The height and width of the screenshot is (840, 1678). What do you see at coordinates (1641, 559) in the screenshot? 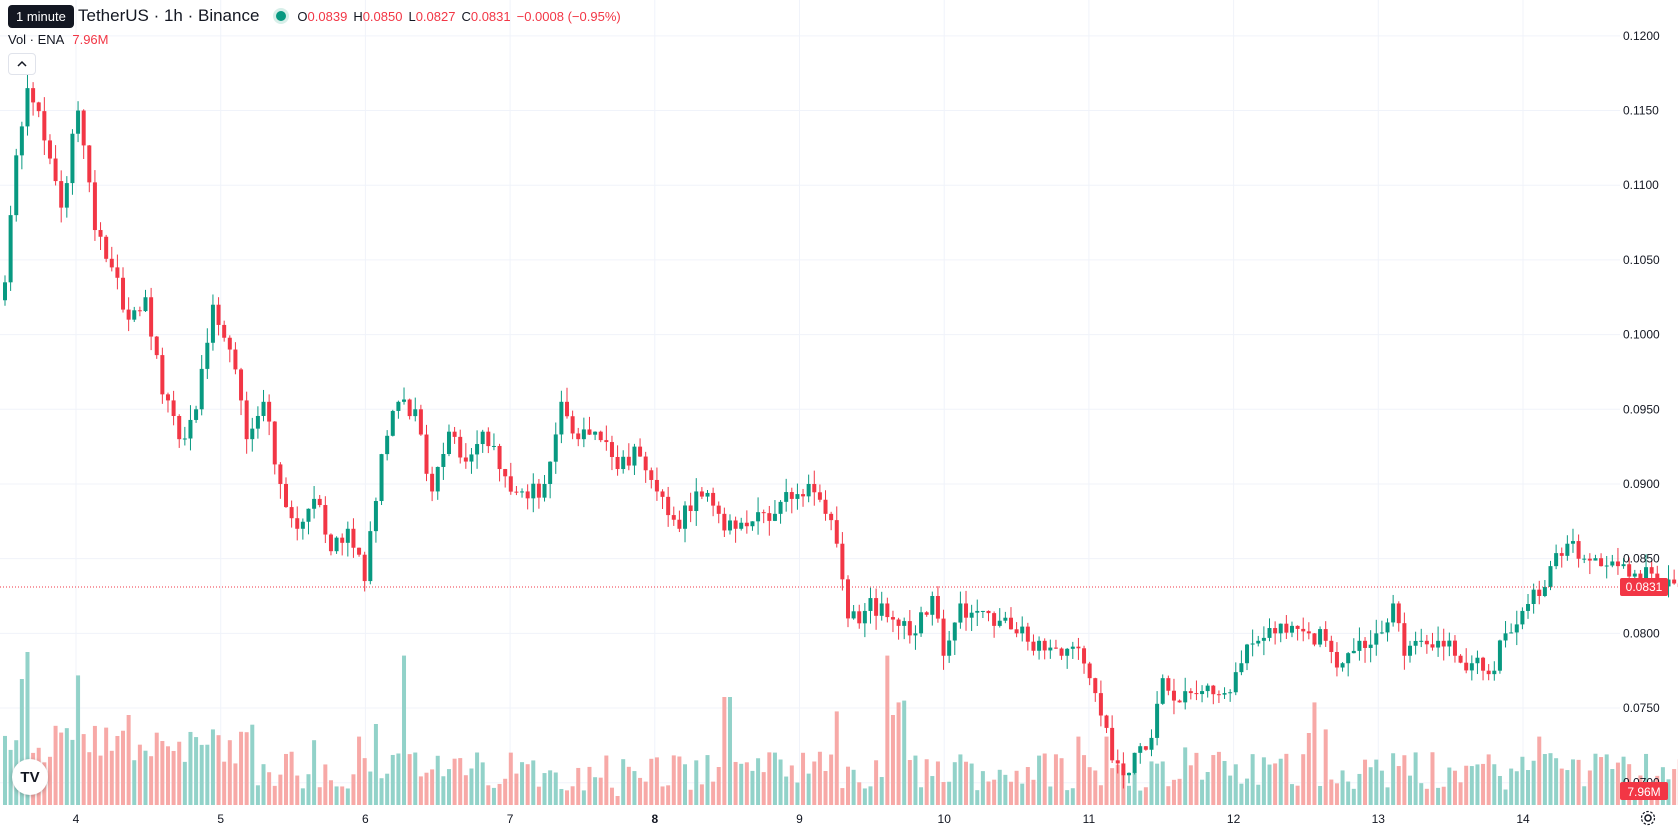
I see `y-tick-label: 0.0850` at bounding box center [1641, 559].